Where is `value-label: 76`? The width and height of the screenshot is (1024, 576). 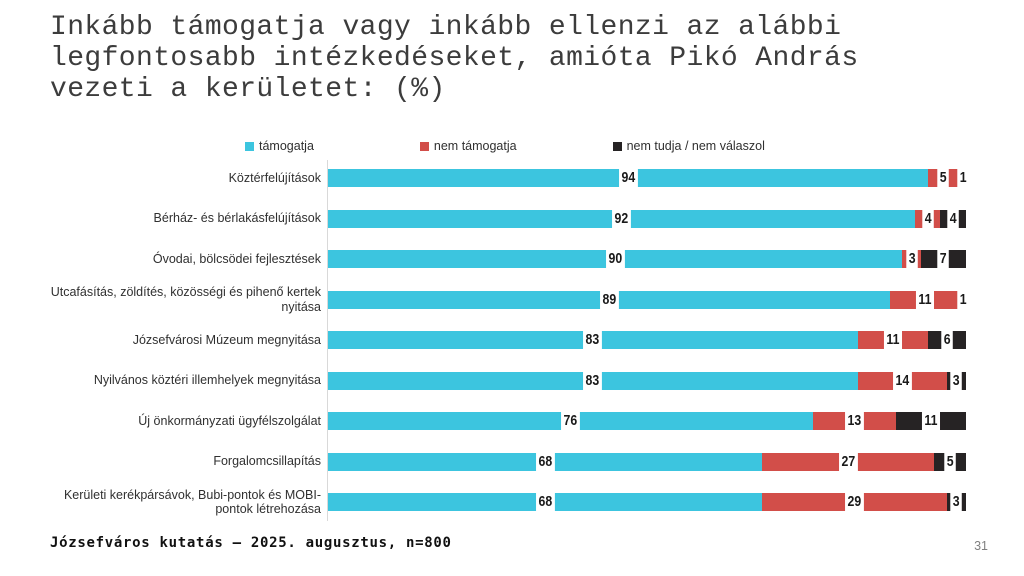
value-label: 76 is located at coordinates (570, 421).